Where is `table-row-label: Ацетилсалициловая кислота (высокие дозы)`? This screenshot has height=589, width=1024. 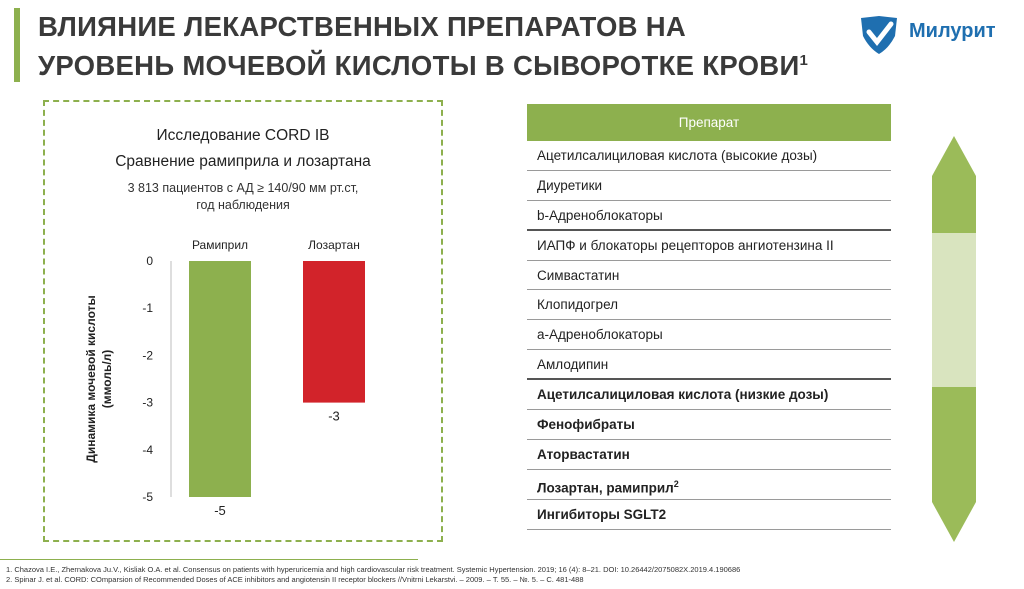 table-row-label: Ацетилсалициловая кислота (высокие дозы) is located at coordinates (677, 155).